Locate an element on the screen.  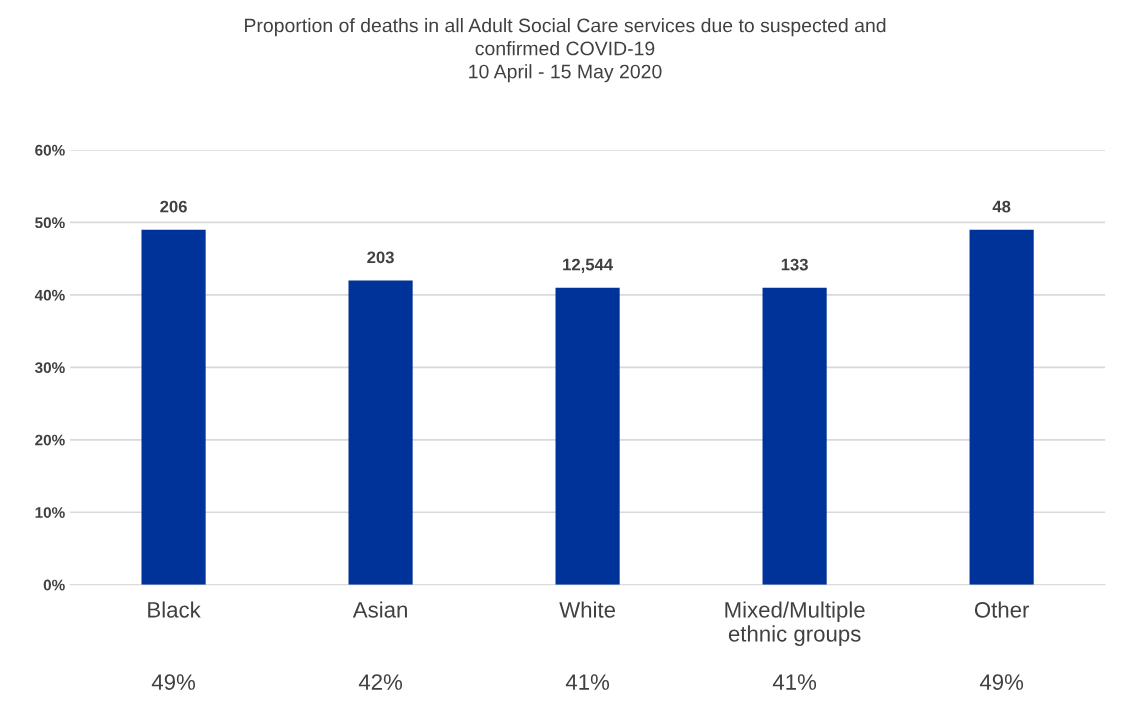
y-tick-label: 0% is located at coordinates (54, 585).